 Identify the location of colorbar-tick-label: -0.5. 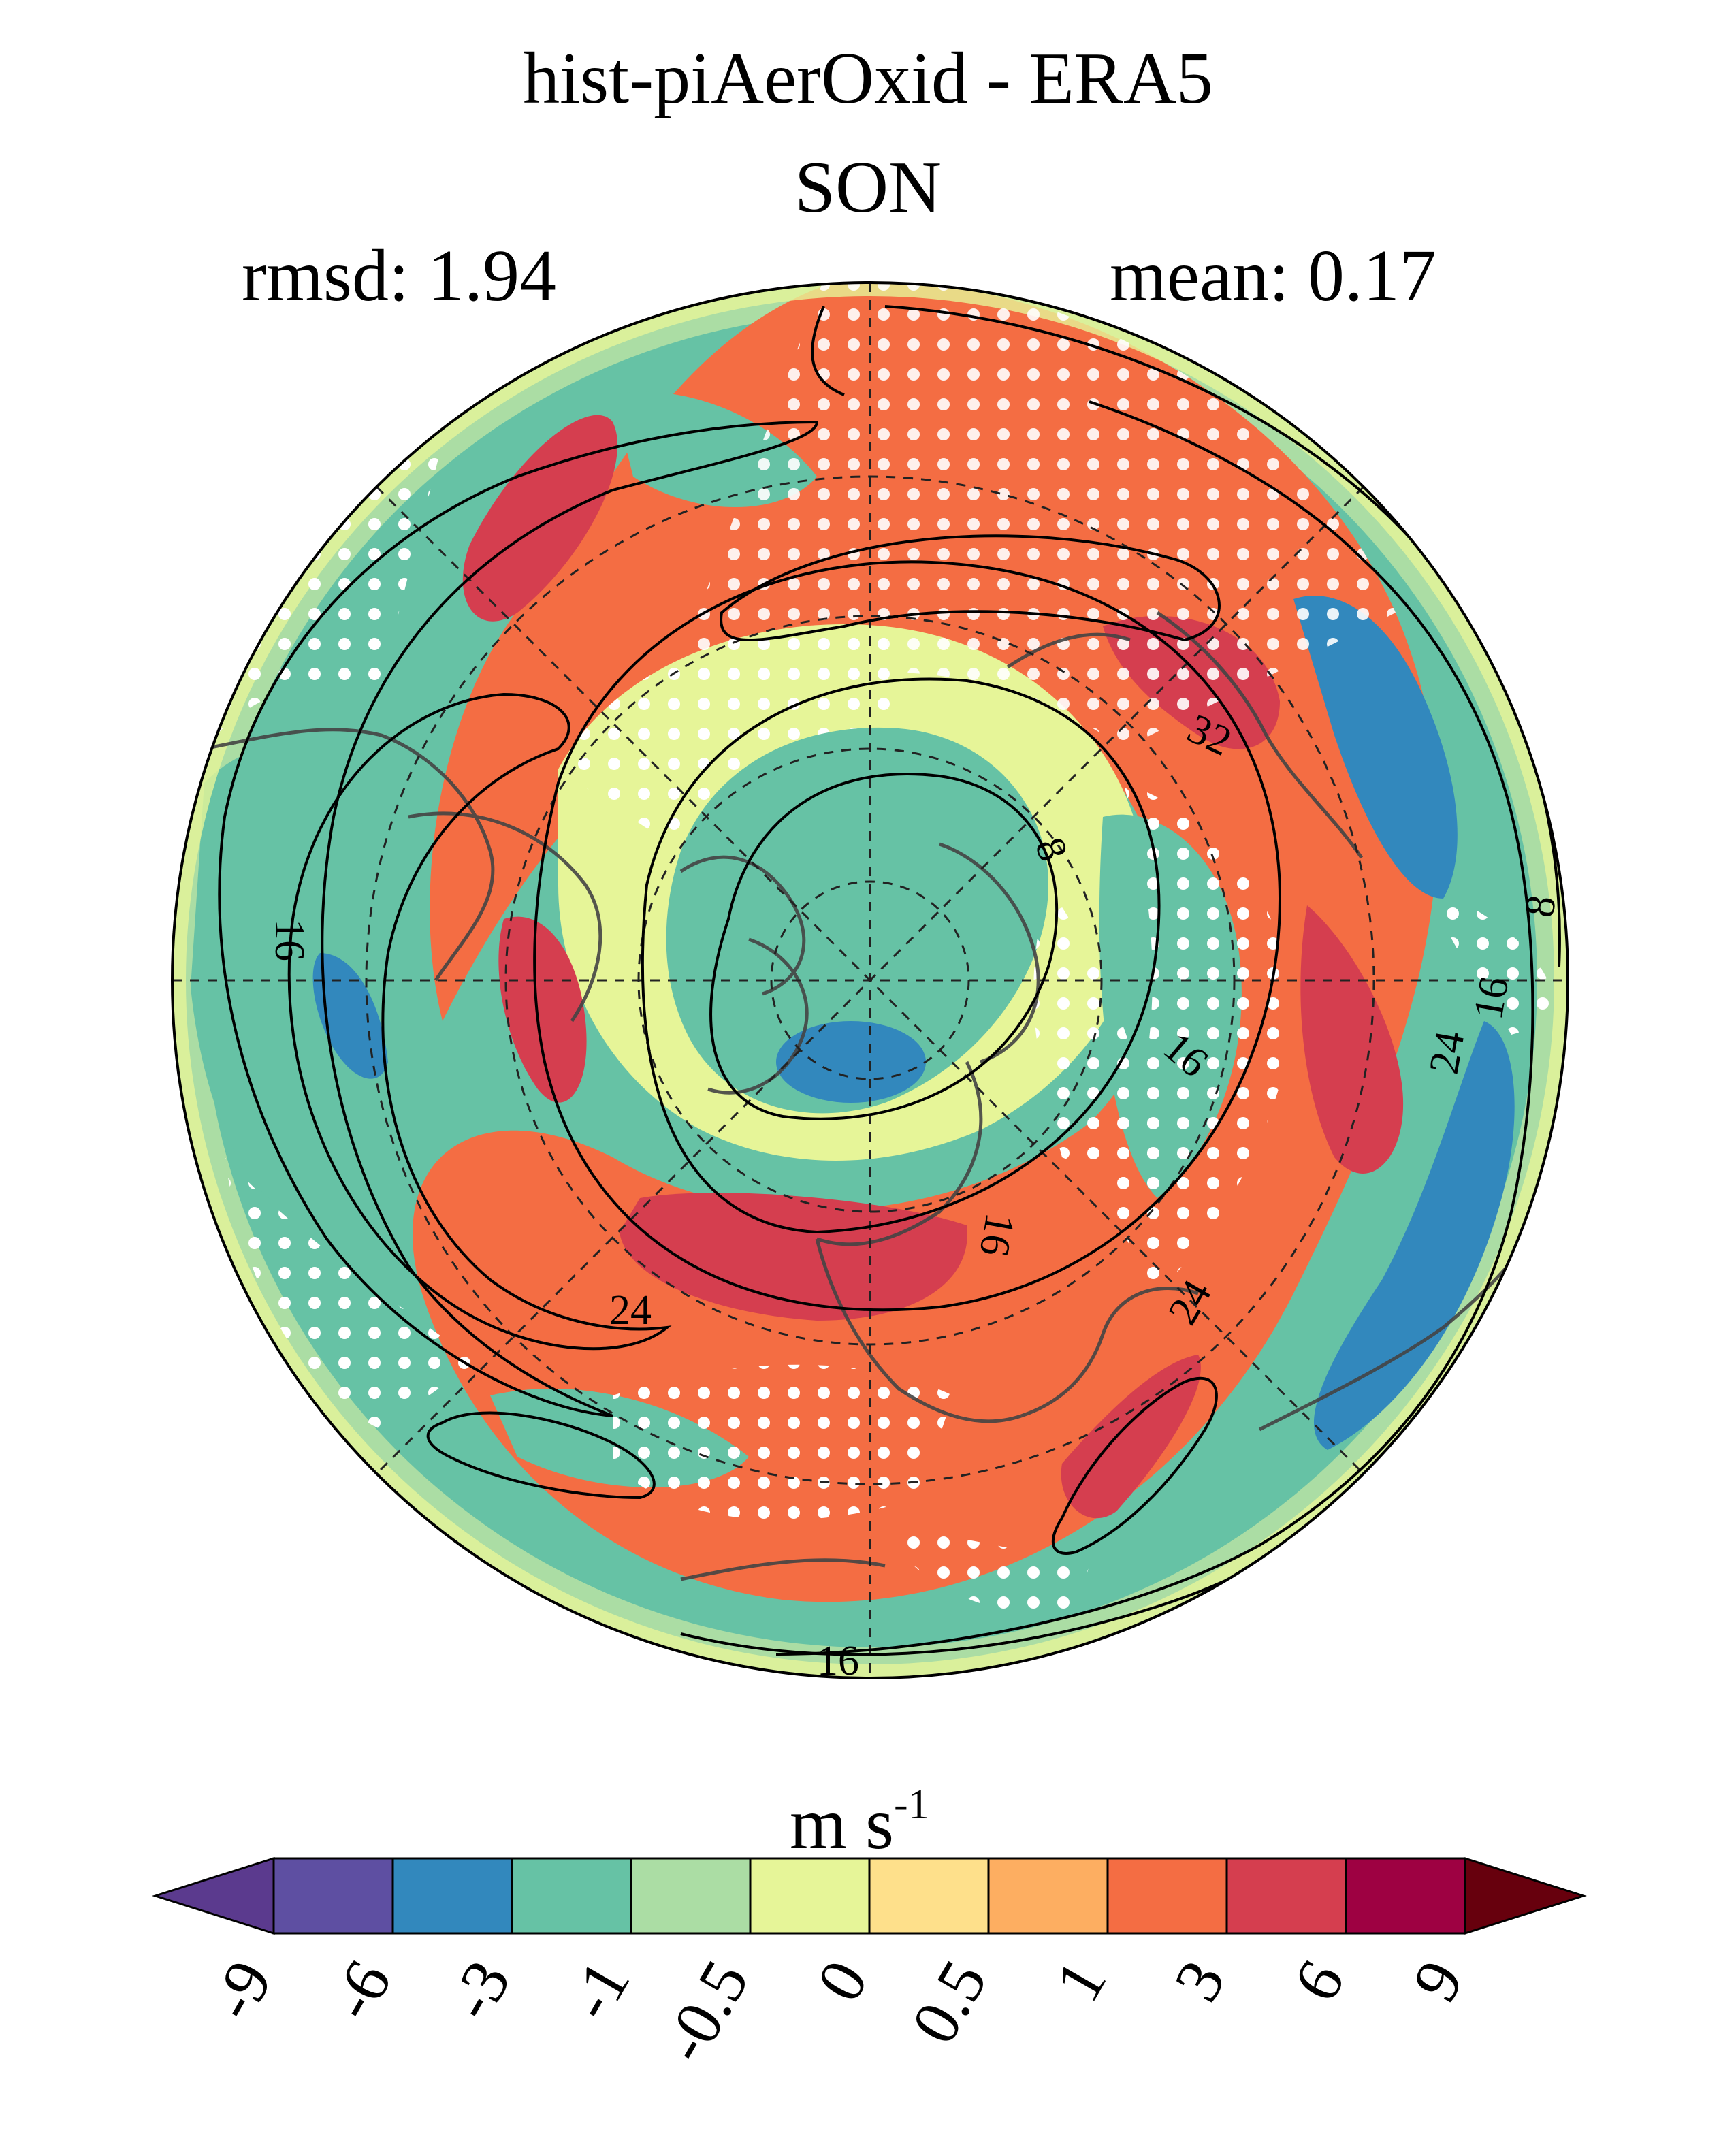
(705, 2011).